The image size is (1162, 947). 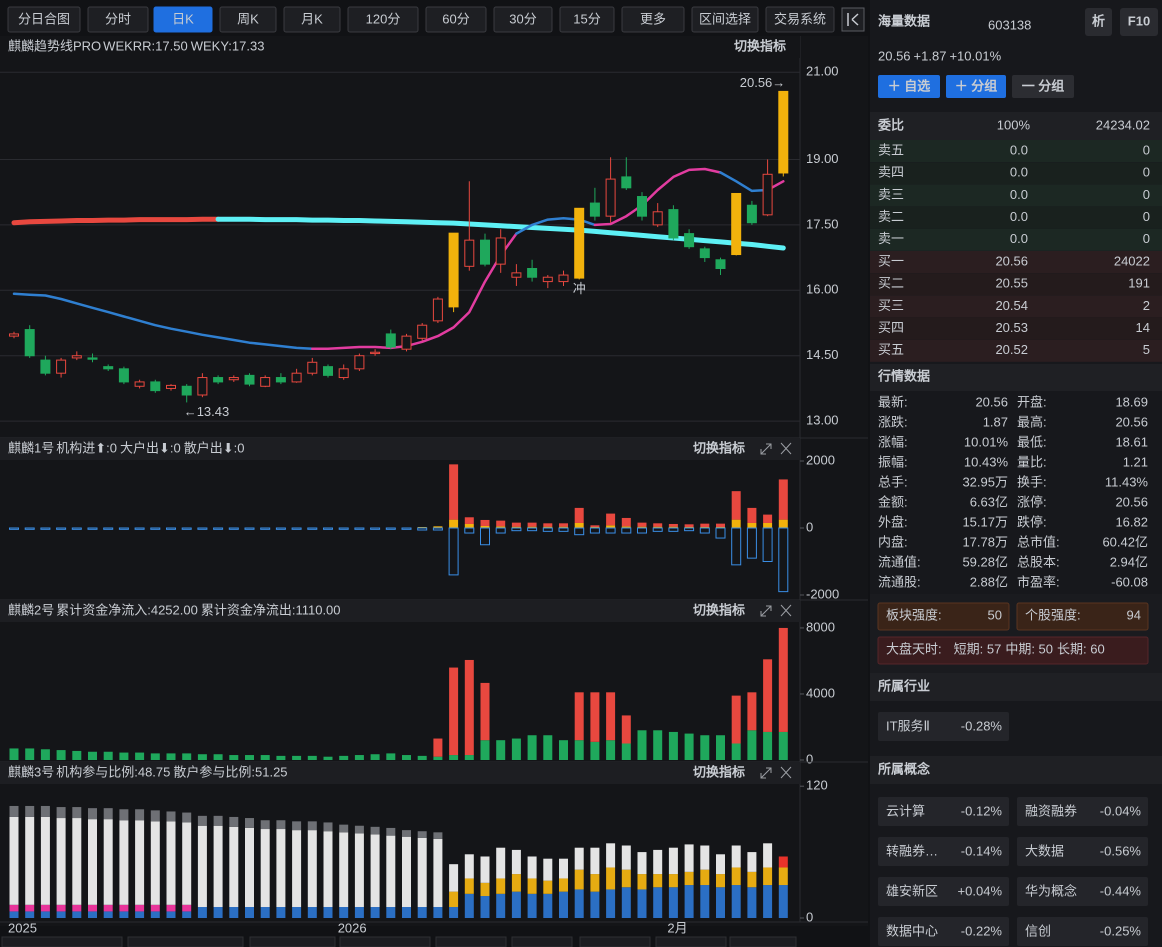 I want to click on collapse-icon, so click(x=853, y=19).